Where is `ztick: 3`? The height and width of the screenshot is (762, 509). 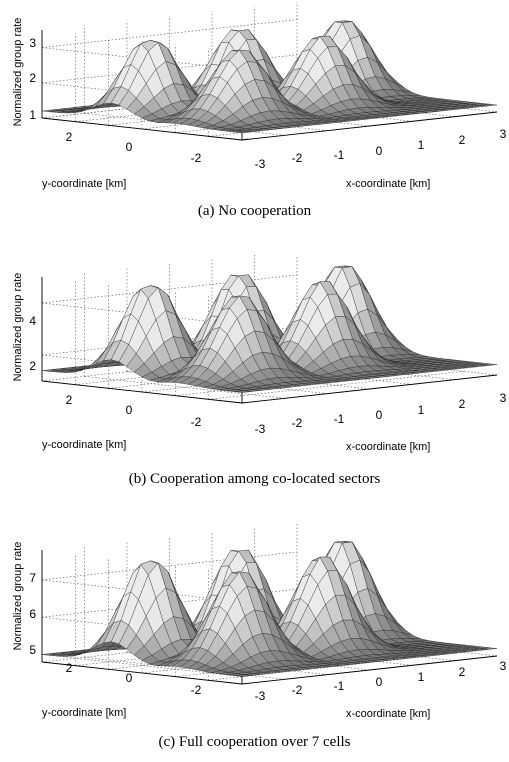 ztick: 3 is located at coordinates (32, 43).